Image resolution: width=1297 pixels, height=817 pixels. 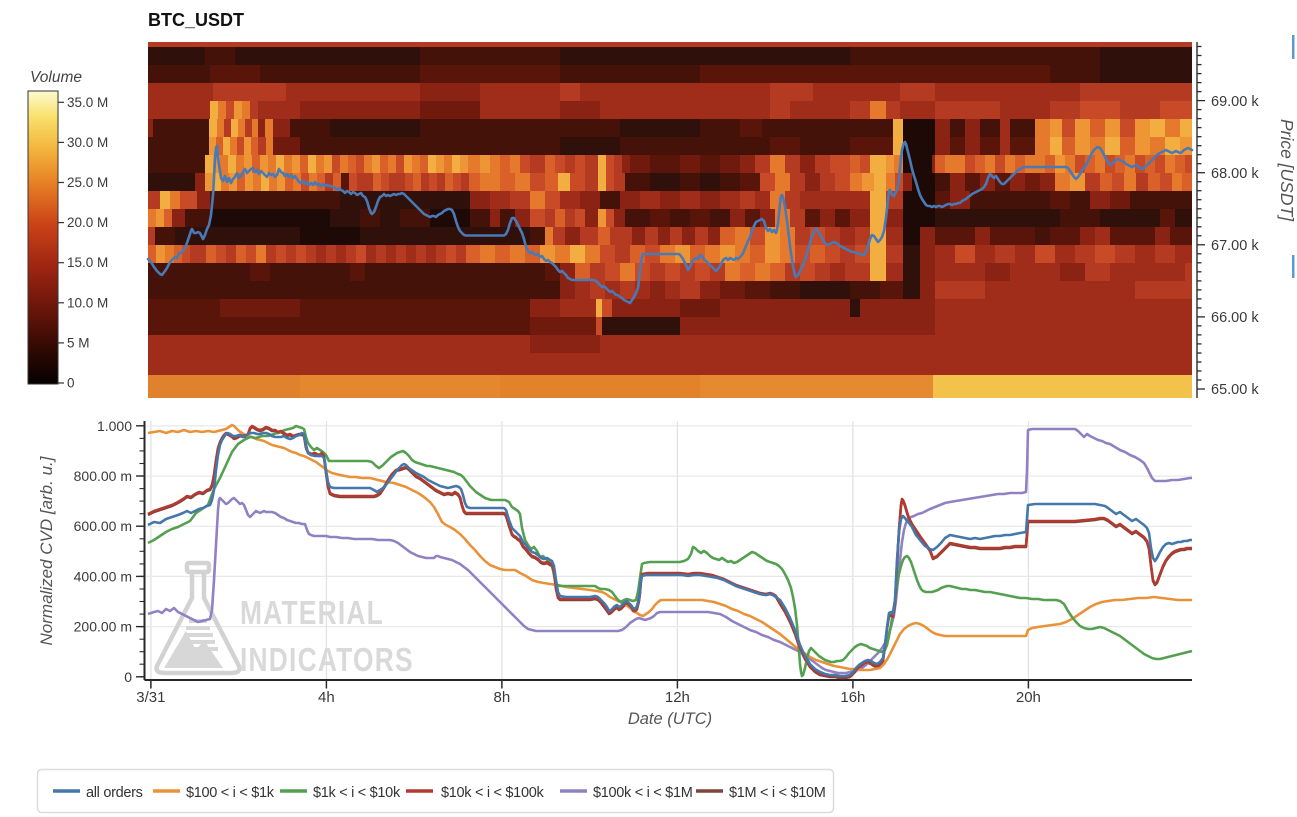 I want to click on svg-text: 12h, so click(x=677, y=697).